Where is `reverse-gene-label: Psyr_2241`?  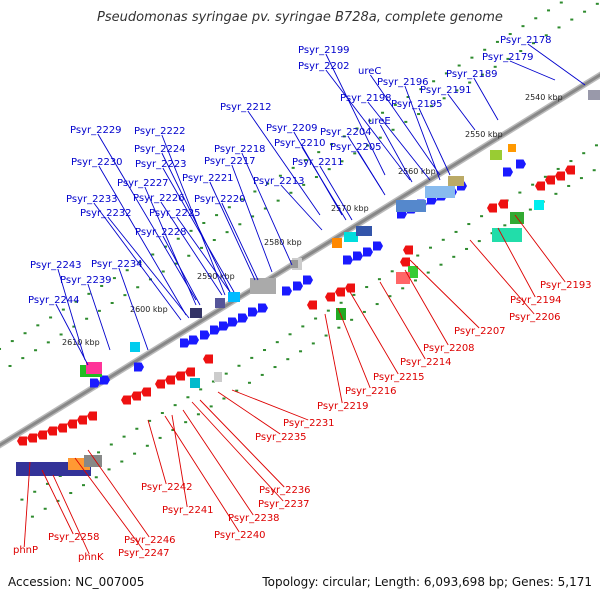
reverse-gene-label: Psyr_2241 is located at coordinates (188, 510).